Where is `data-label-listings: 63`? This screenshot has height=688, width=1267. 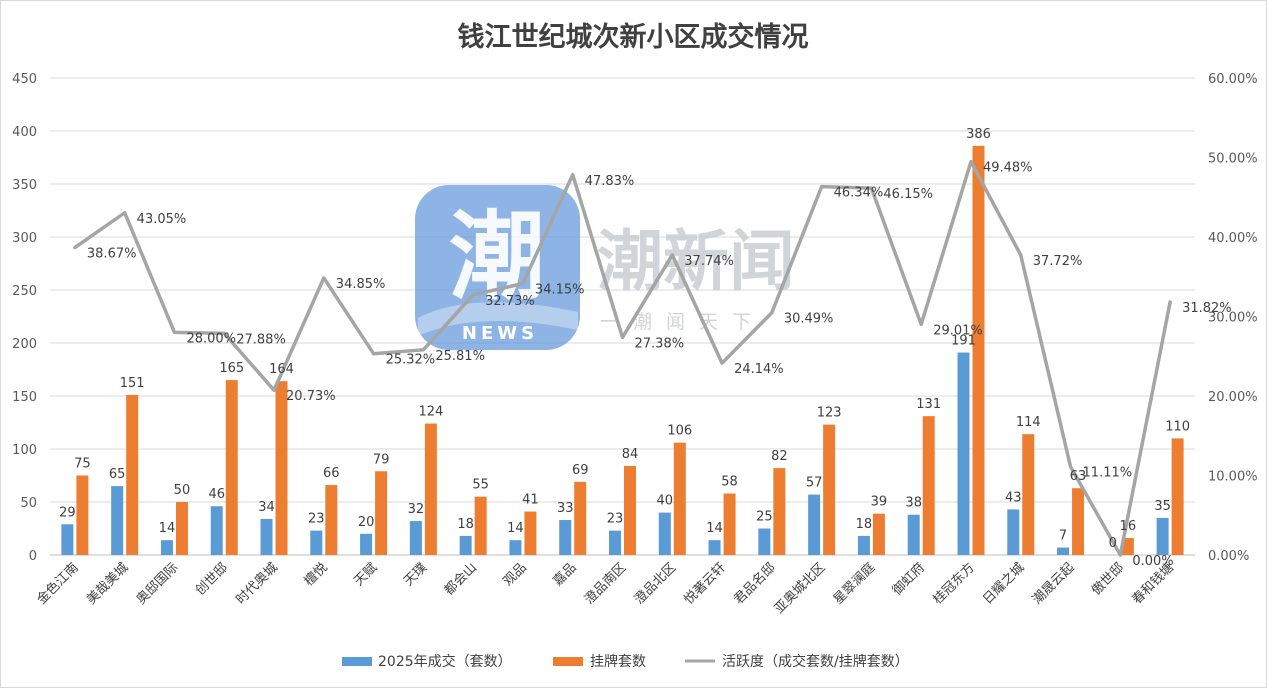 data-label-listings: 63 is located at coordinates (1078, 476).